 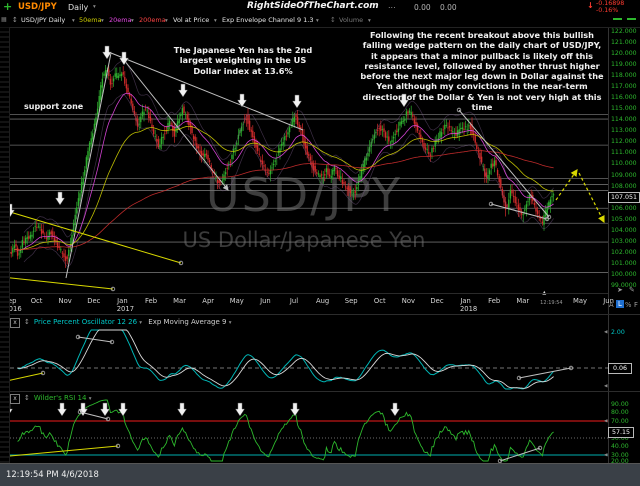 What do you see at coordinates (333, 20) in the screenshot?
I see `volume-reorder-icon: ↕` at bounding box center [333, 20].